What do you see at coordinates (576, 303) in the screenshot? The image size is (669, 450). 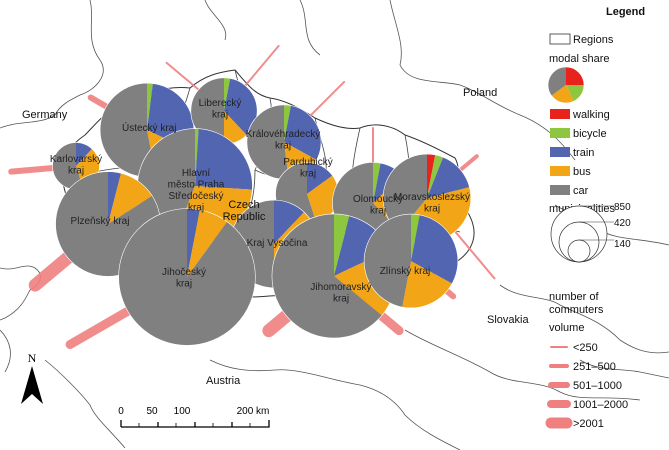 I see `legend-commuters-label: number of commuters` at bounding box center [576, 303].